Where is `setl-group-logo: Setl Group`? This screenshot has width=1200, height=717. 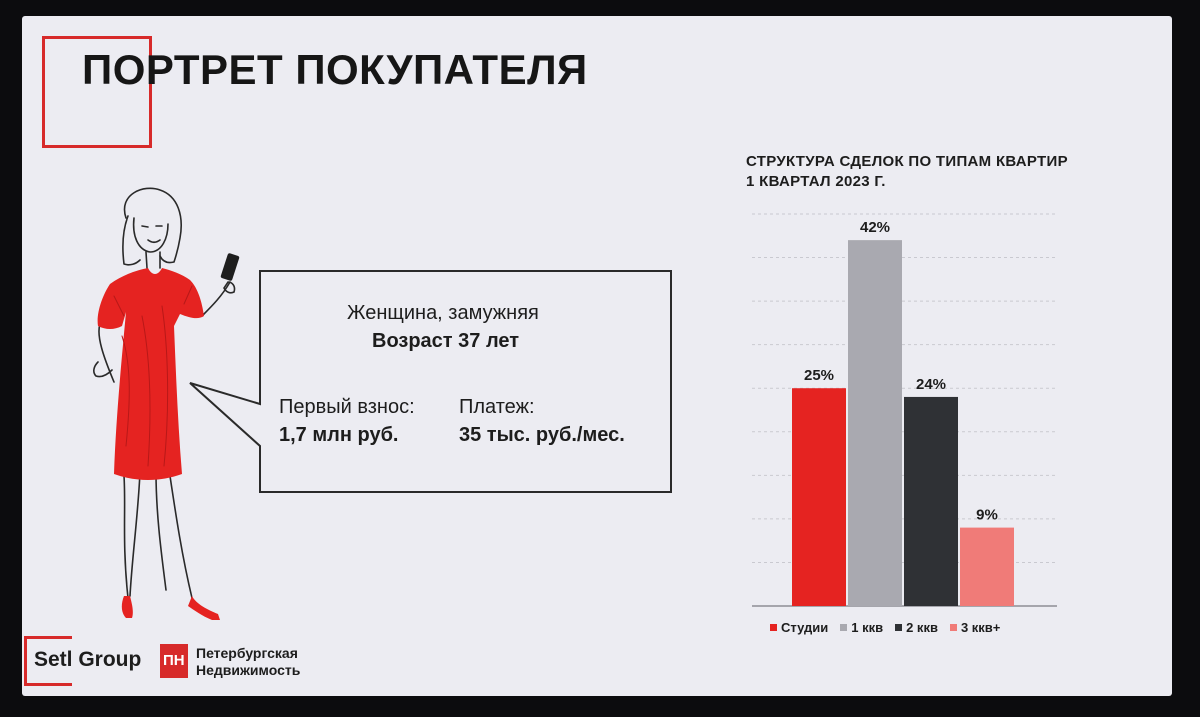
setl-group-logo: Setl Group is located at coordinates (84, 661).